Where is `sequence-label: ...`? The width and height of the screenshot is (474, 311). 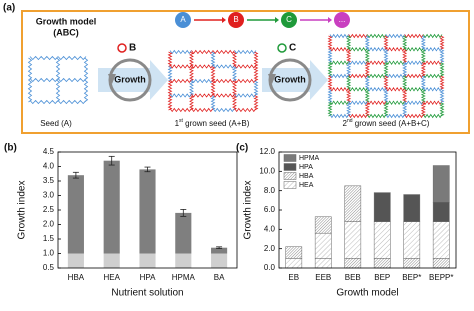
sequence-label: ... is located at coordinates (342, 19).